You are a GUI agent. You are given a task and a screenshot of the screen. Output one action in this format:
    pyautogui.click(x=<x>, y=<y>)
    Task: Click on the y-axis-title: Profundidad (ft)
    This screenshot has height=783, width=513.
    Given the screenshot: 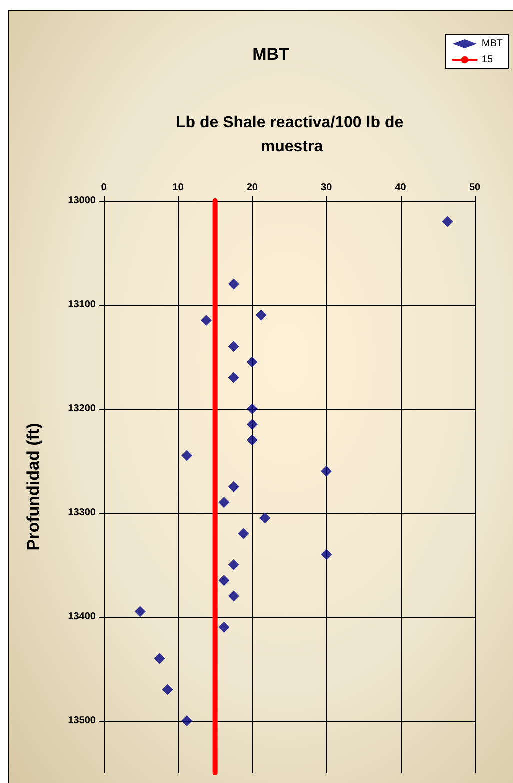 What is the action you would take?
    pyautogui.click(x=33, y=487)
    